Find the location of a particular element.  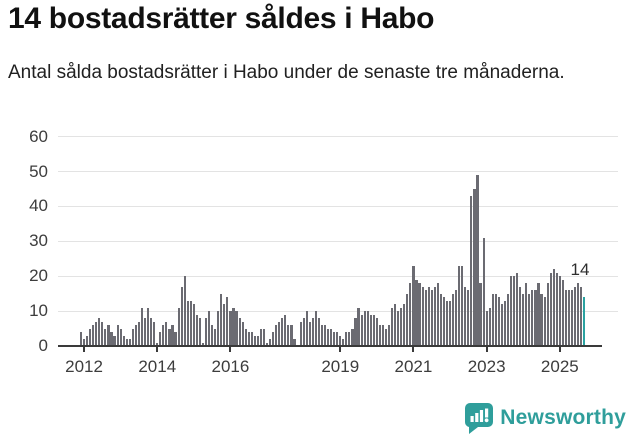

y-axis-tick-label: 30 is located at coordinates (38, 241).